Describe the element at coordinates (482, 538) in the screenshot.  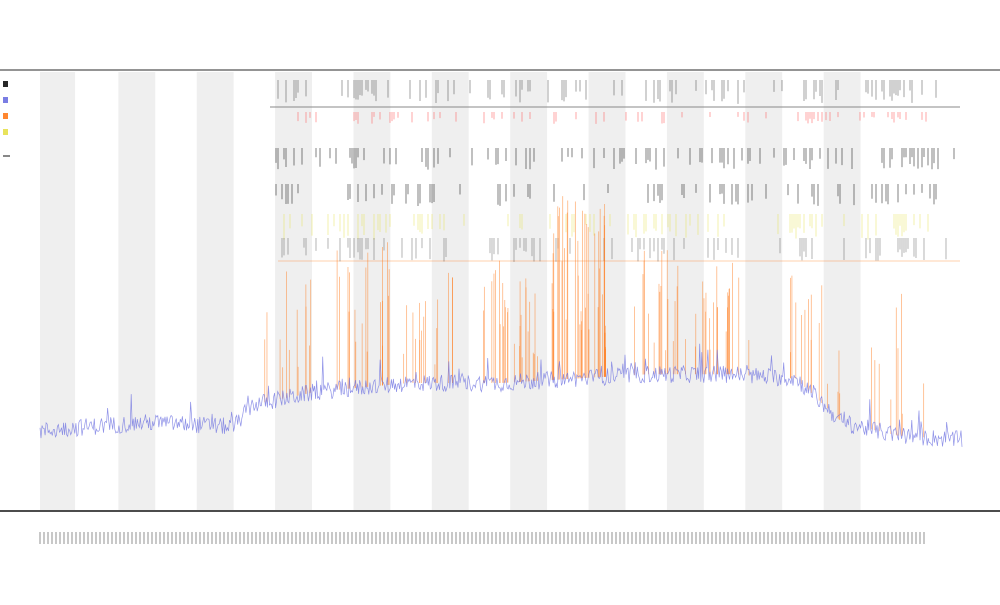
I see `x-tick-labels` at that location.